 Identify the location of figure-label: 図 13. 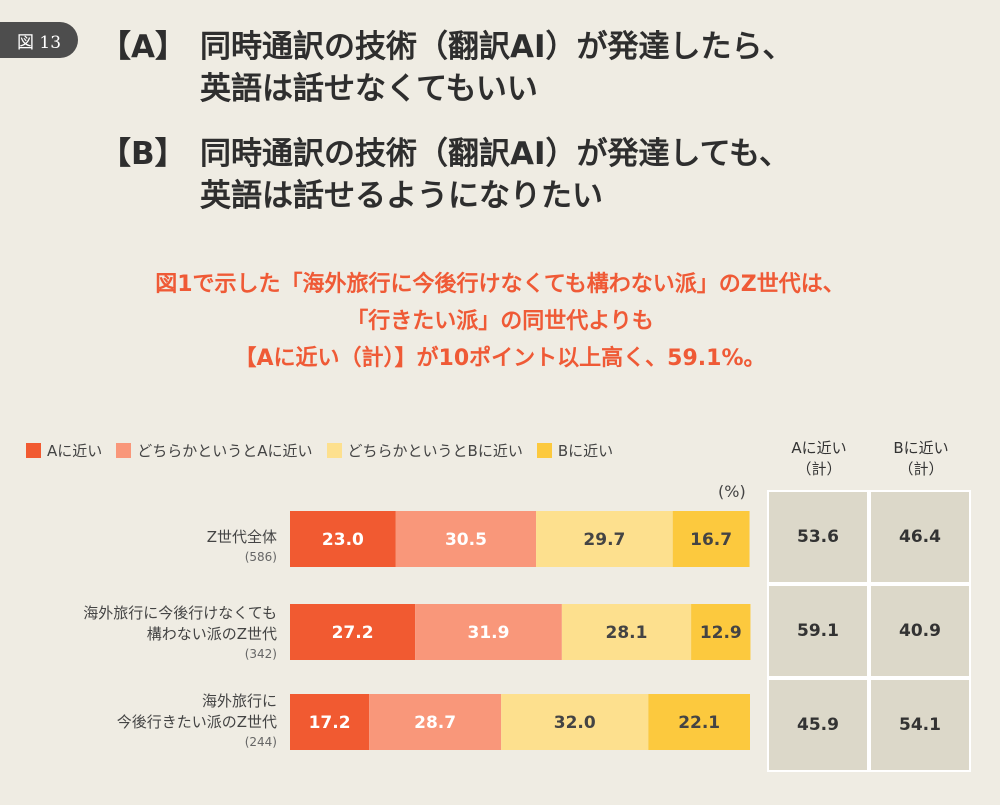
(39, 40).